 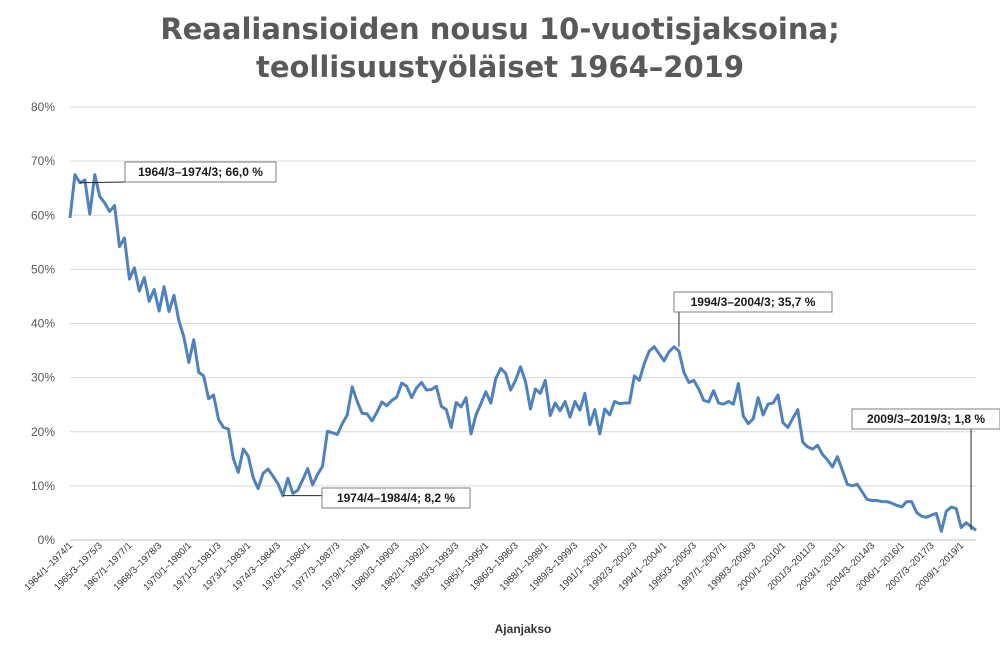 I want to click on y-tick-label: 10%, so click(x=43, y=486).